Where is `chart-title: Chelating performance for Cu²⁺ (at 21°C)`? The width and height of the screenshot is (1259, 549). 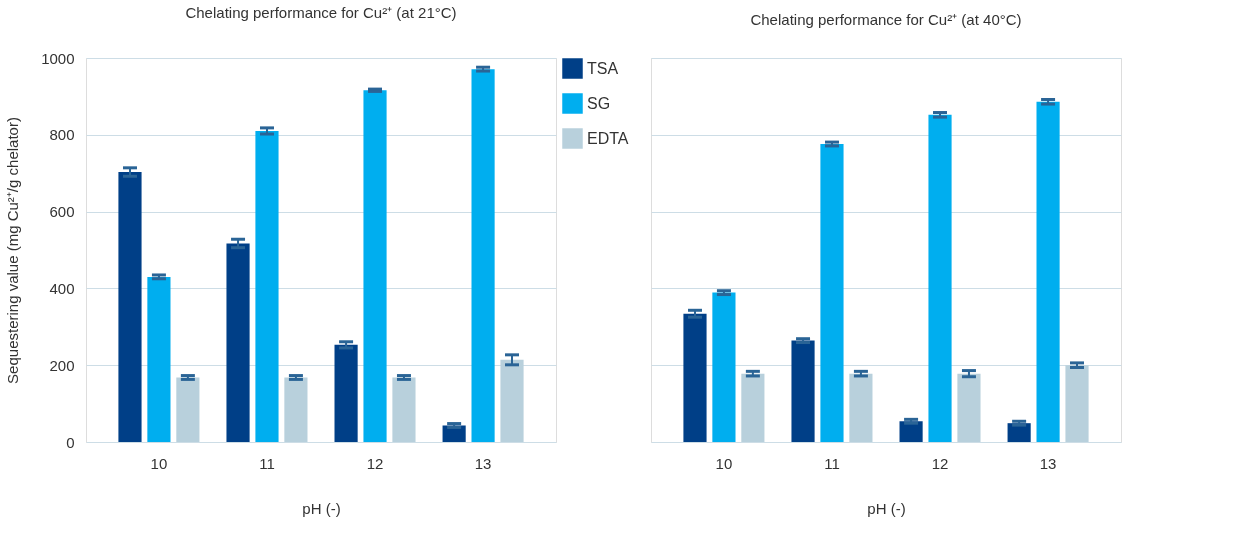
chart-title: Chelating performance for Cu²⁺ (at 21°C) is located at coordinates (321, 12).